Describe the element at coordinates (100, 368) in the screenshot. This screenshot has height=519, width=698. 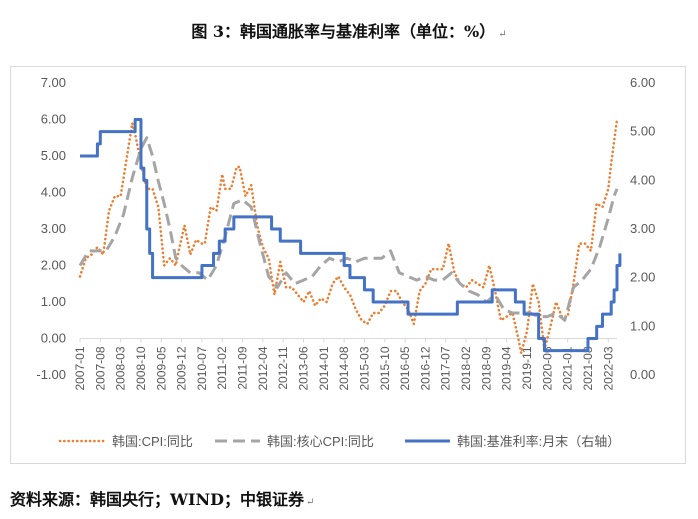
I see `x-tick-label: 2007-08` at that location.